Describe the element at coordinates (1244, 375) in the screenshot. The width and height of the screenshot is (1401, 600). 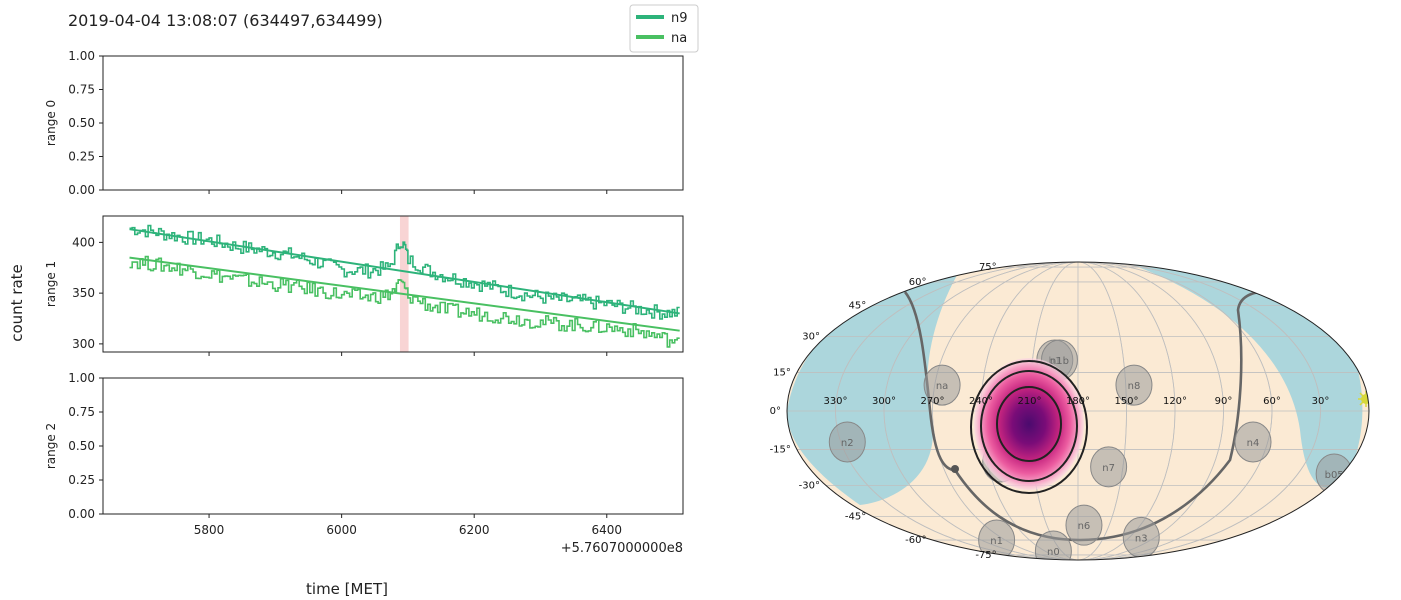
I see `earth-occultation-right` at that location.